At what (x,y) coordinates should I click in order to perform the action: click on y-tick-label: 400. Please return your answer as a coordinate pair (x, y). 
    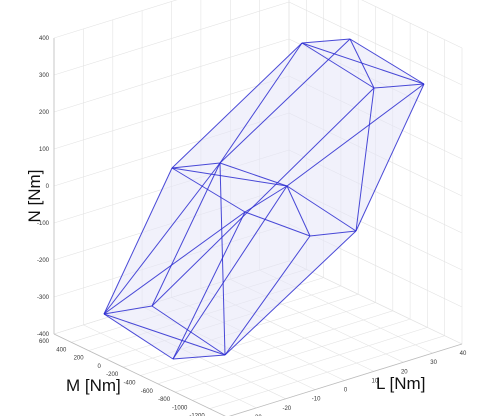
    Looking at the image, I should click on (61, 350).